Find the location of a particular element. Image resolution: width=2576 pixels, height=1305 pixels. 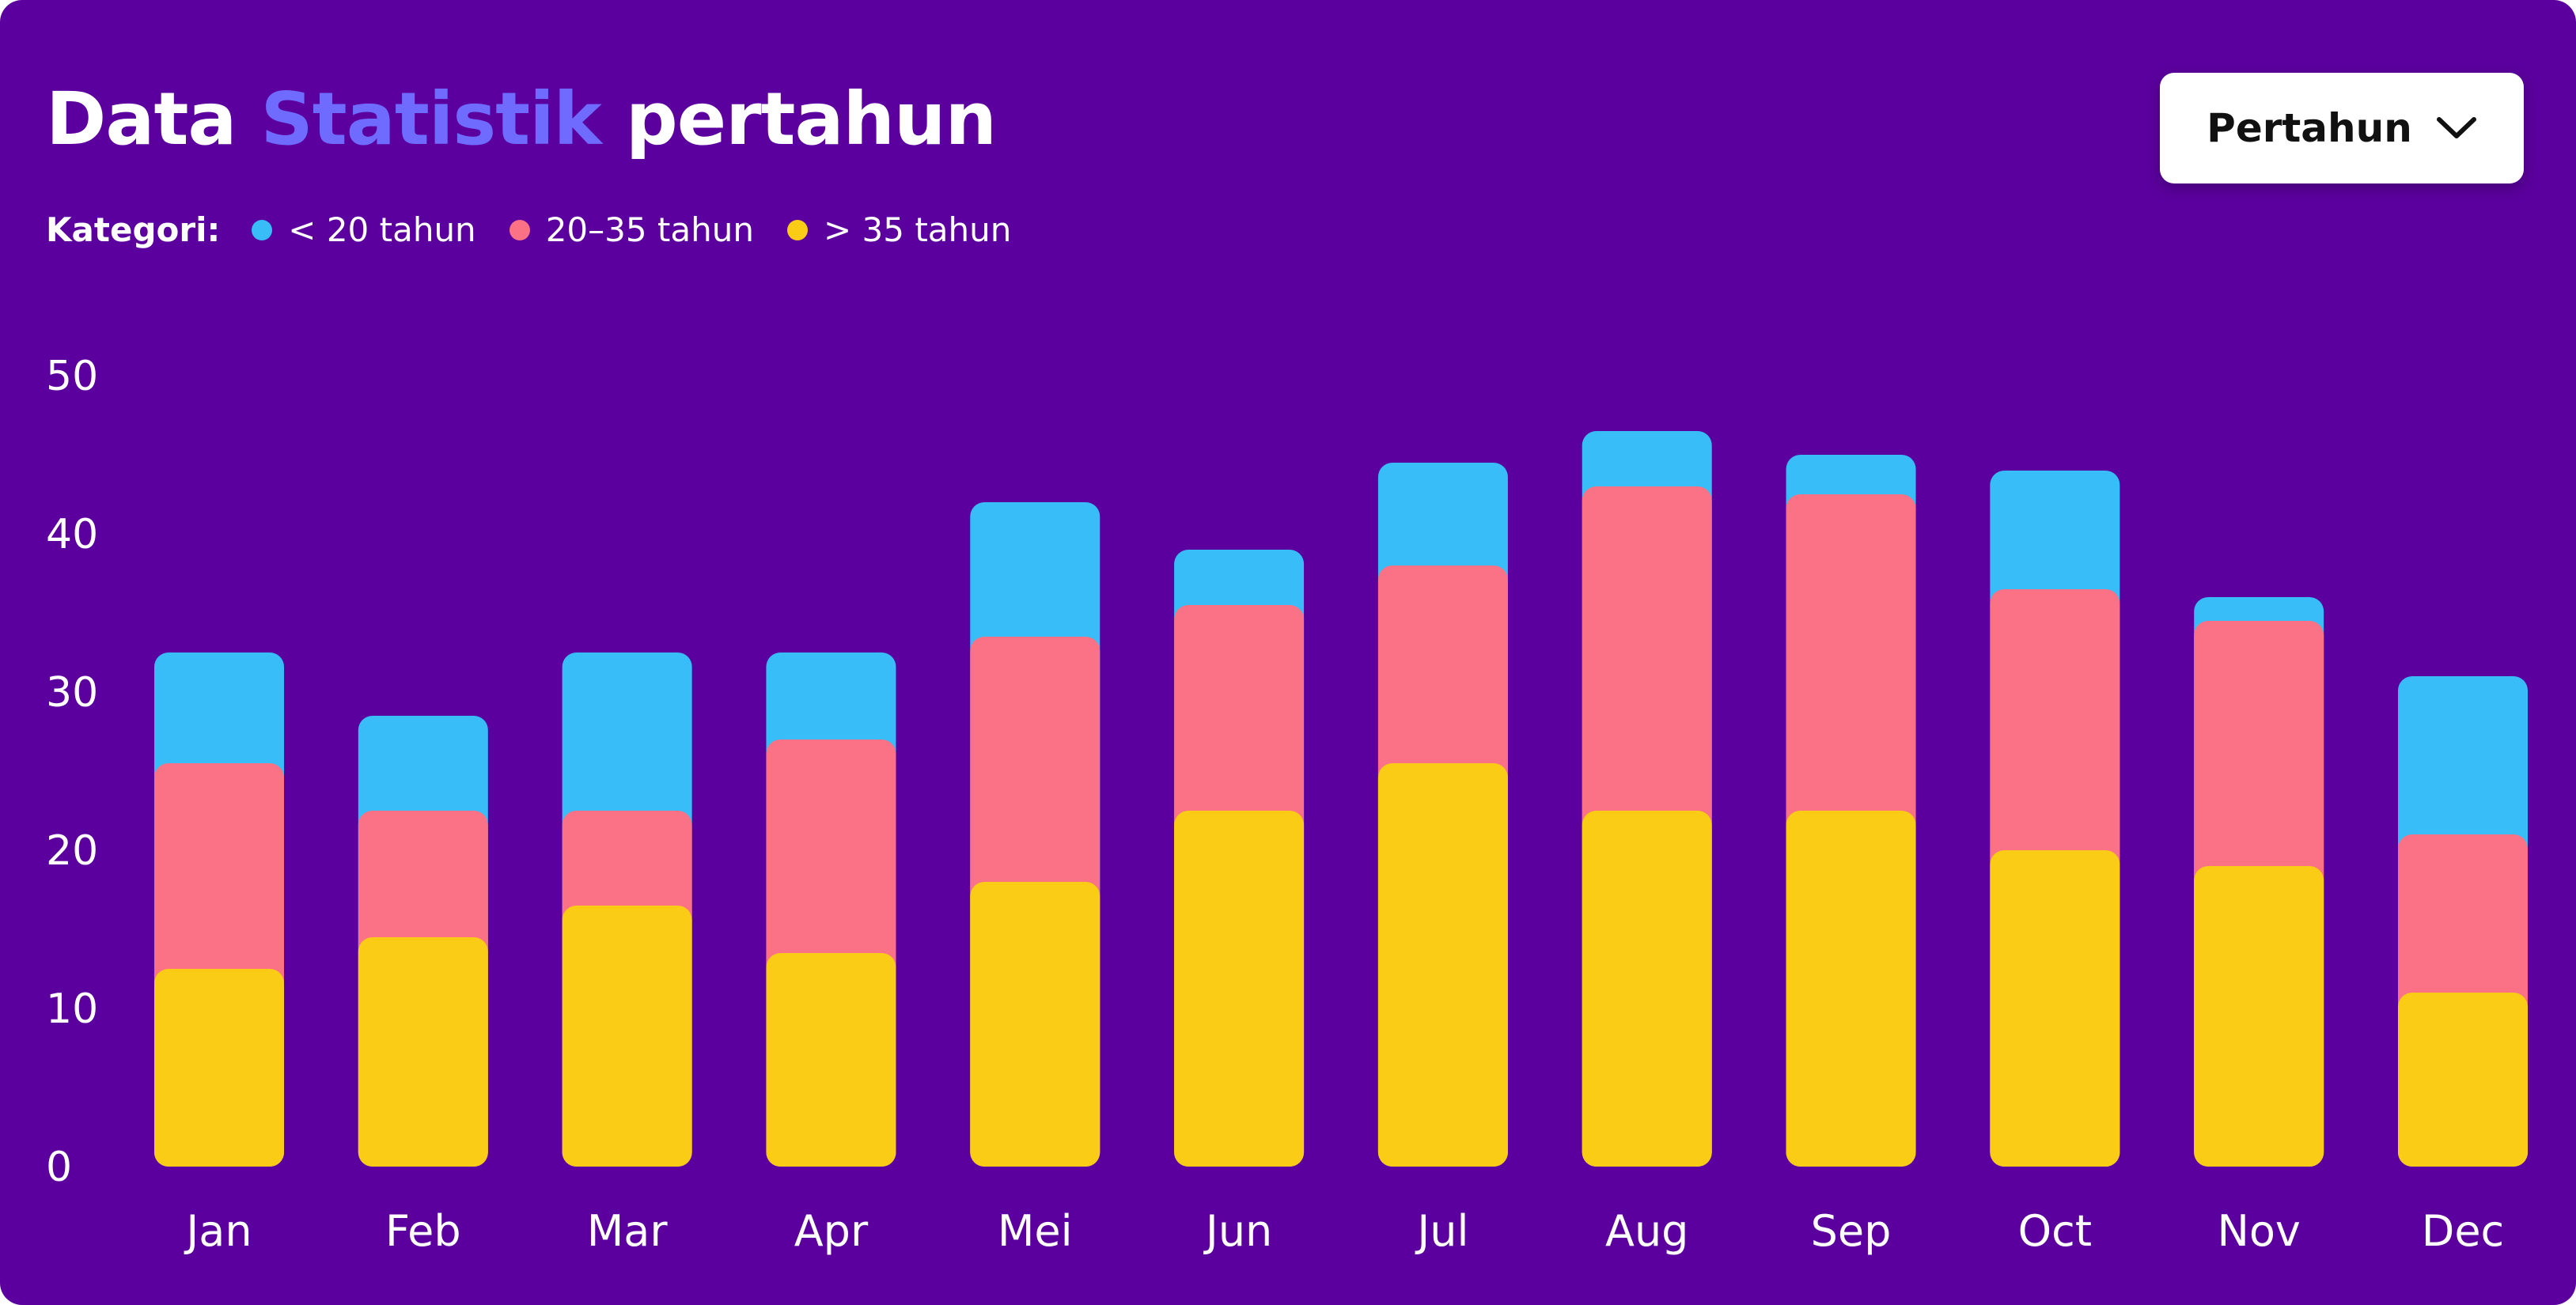

x-category-label: Nov is located at coordinates (2258, 1231).